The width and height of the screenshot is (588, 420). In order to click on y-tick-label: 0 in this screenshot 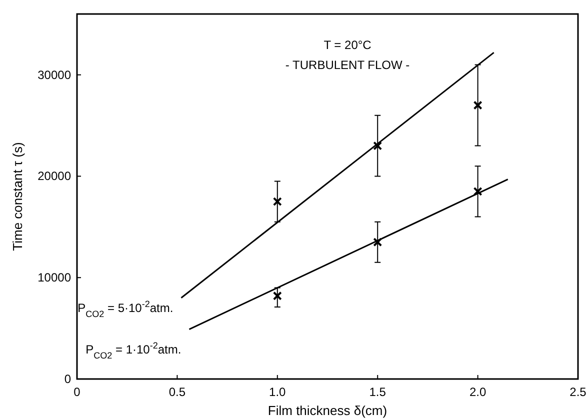, I will do `click(68, 379)`.